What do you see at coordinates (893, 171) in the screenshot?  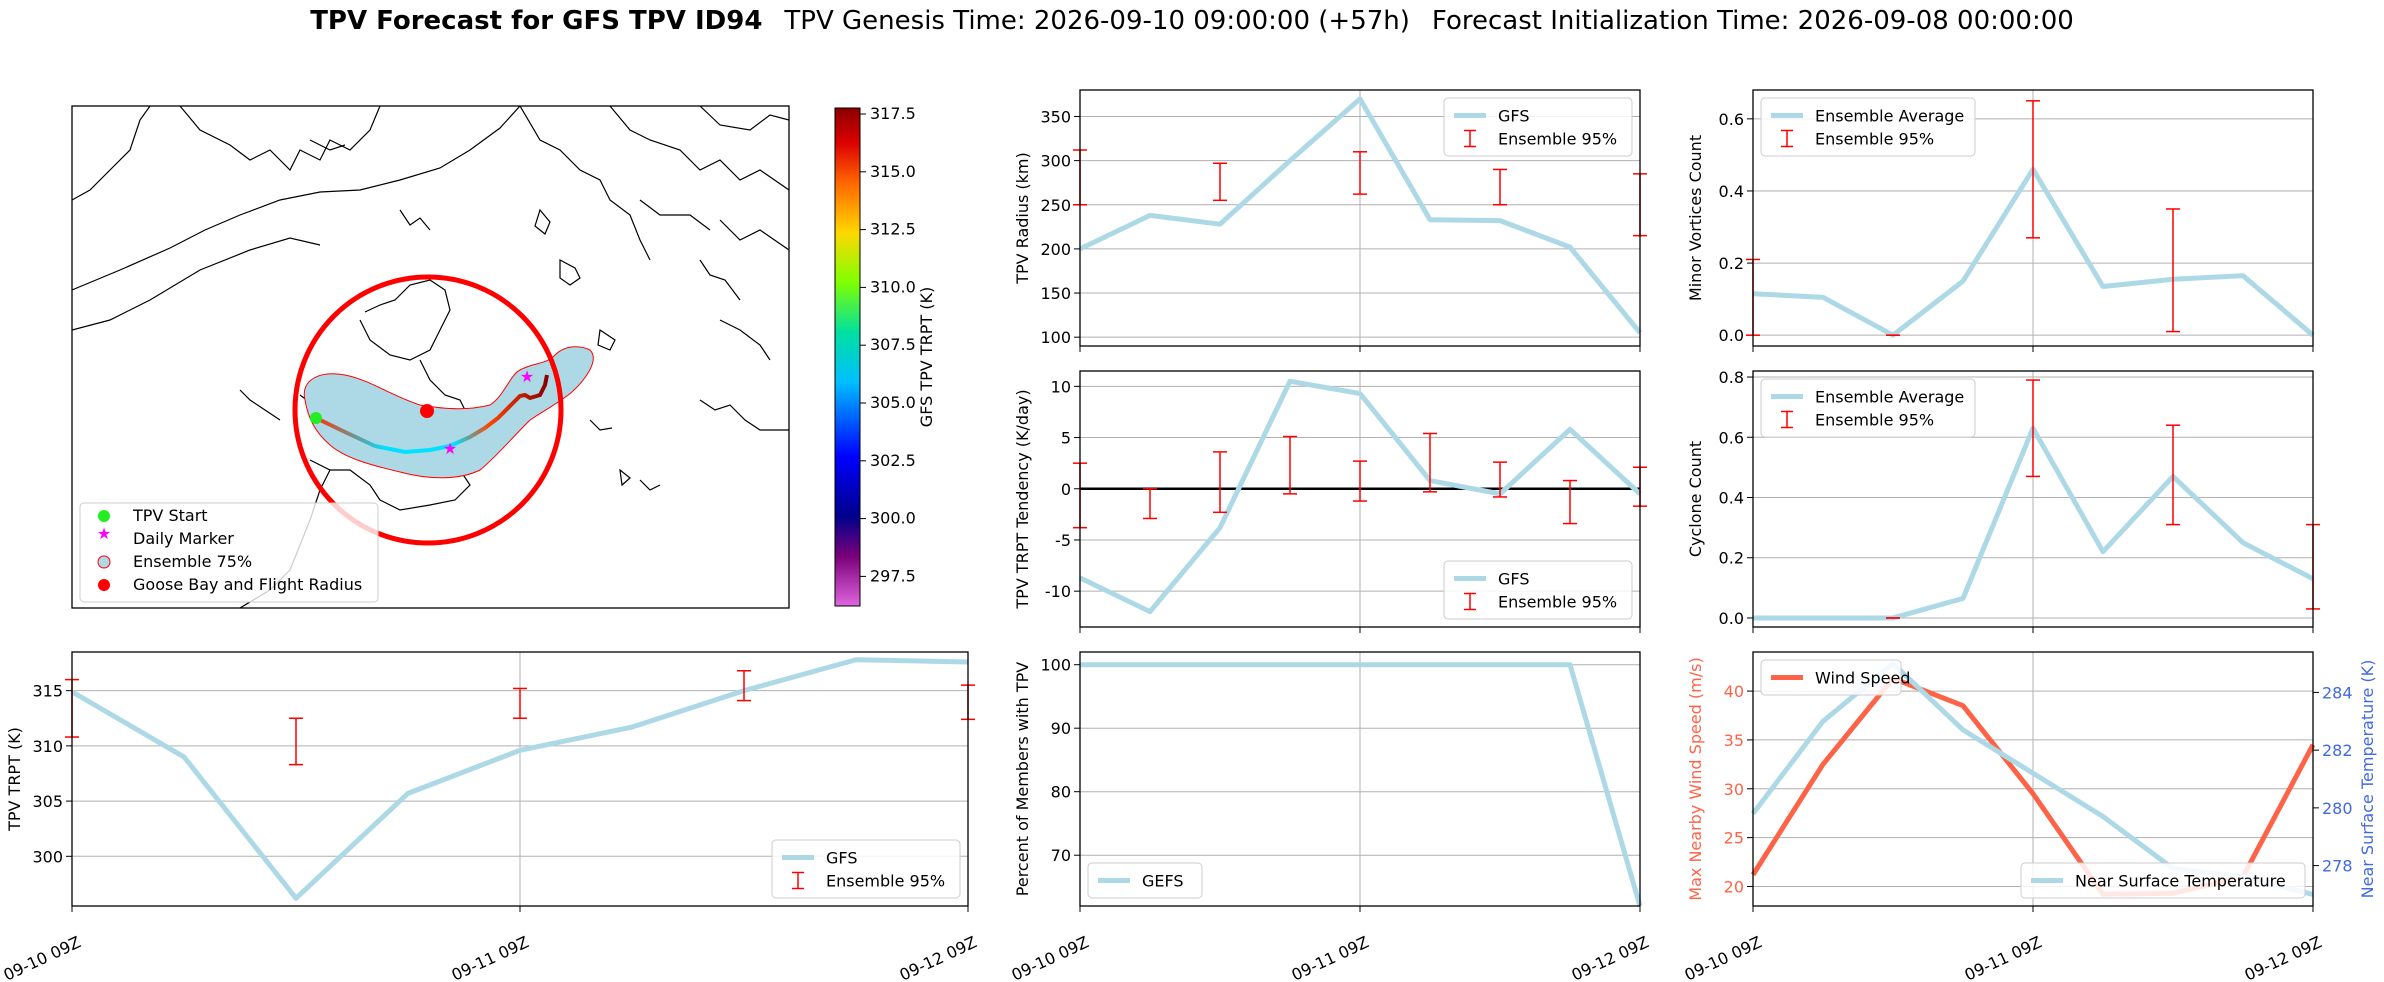 I see `colorbar-tick-label: 315.0` at bounding box center [893, 171].